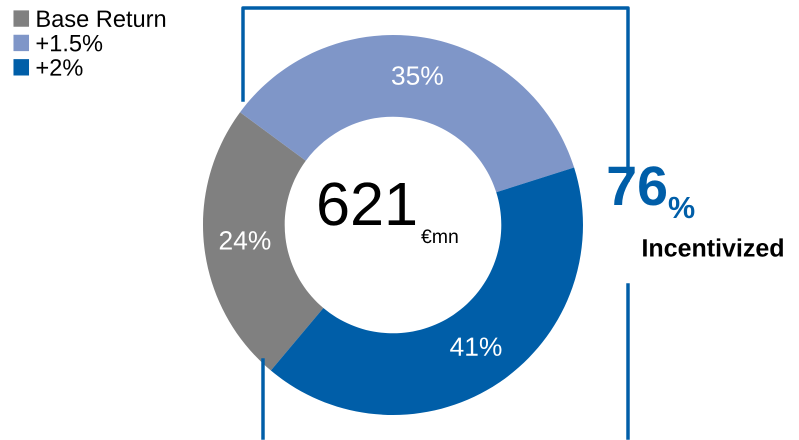 This screenshot has height=440, width=799. Describe the element at coordinates (439, 236) in the screenshot. I see `text: €mn` at that location.